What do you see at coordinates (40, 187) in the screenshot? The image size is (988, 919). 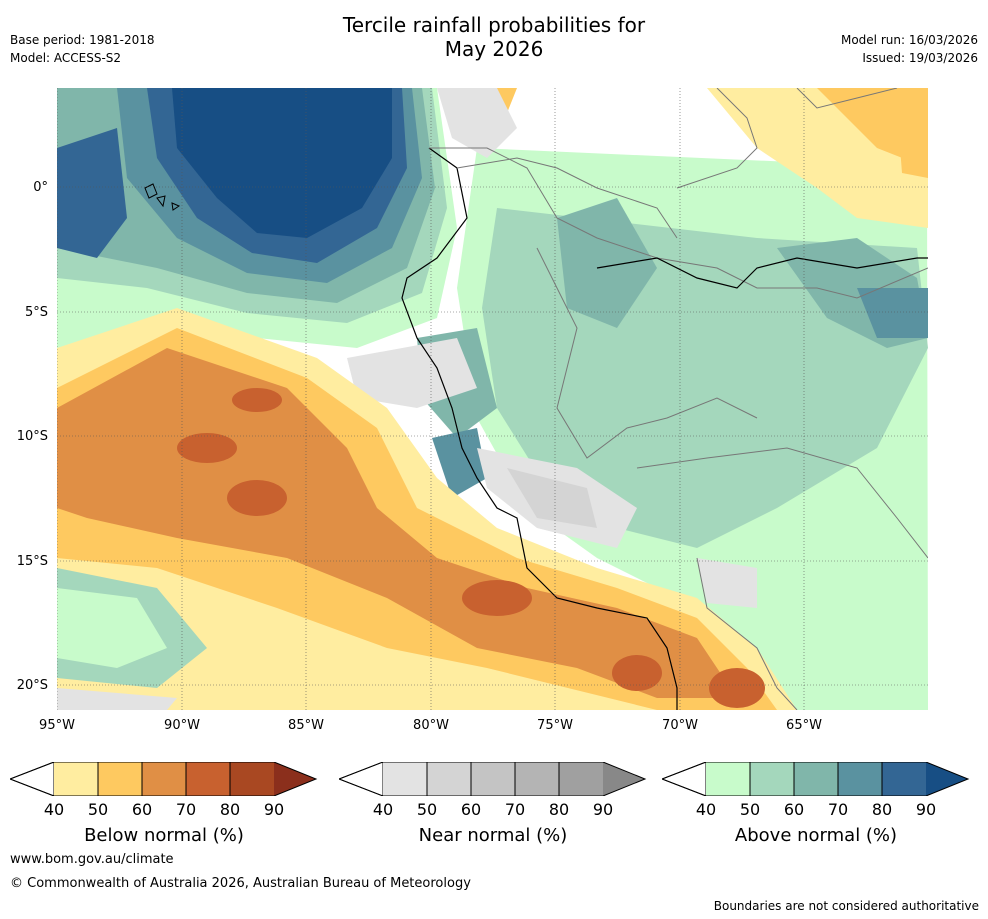 I see `lat-label-0: 0°` at bounding box center [40, 187].